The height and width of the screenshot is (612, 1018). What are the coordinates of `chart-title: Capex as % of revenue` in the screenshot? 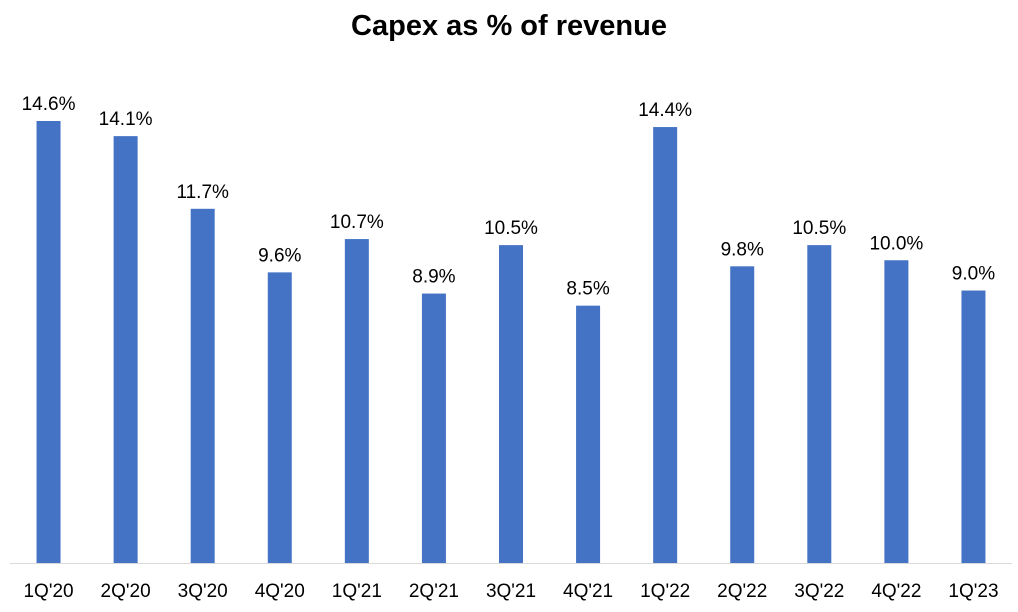 It's located at (509, 26).